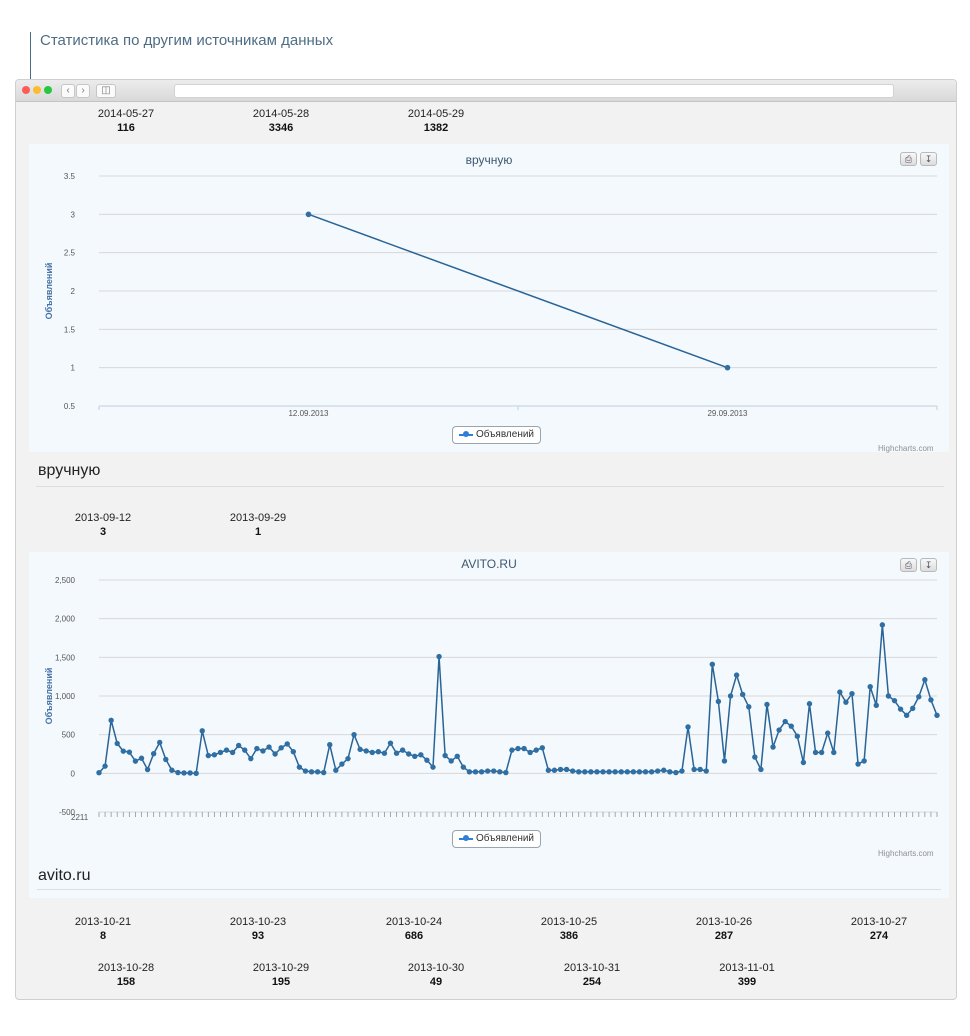 The width and height of the screenshot is (970, 1036). I want to click on stat-count: 49, so click(436, 982).